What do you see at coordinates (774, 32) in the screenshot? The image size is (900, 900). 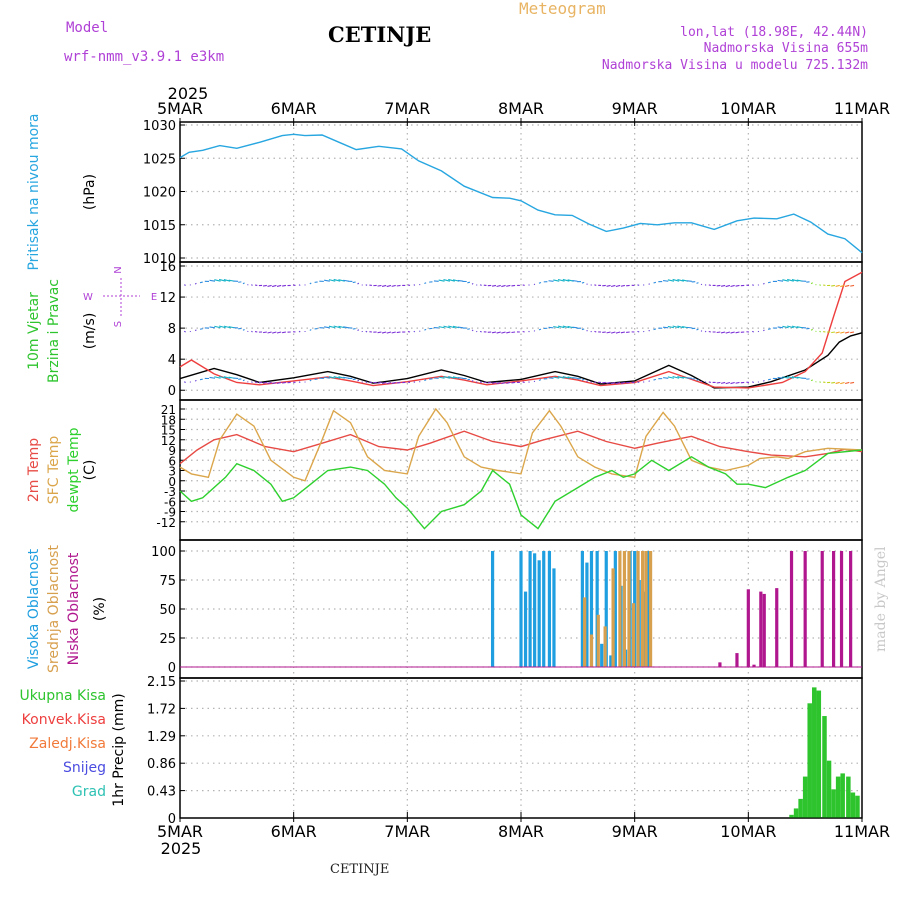 I see `lonlat-info: lon,lat (18.98E, 42.44N)` at bounding box center [774, 32].